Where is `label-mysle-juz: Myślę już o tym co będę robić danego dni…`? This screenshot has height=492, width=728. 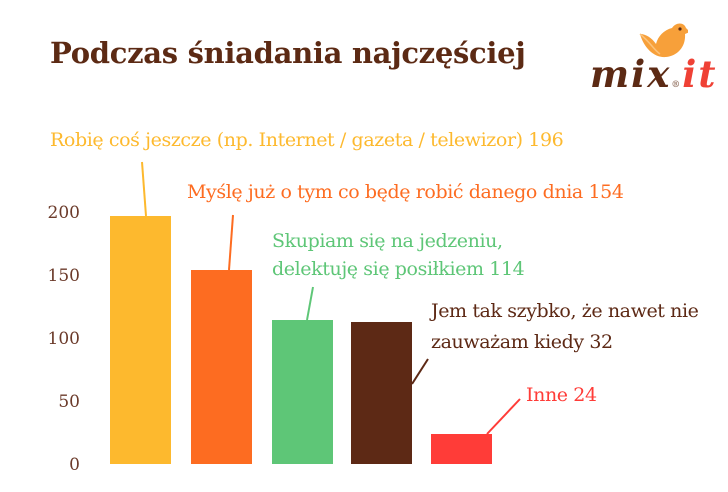 label-mysle-juz: Myślę już o tym co będę robić danego dni… is located at coordinates (405, 192).